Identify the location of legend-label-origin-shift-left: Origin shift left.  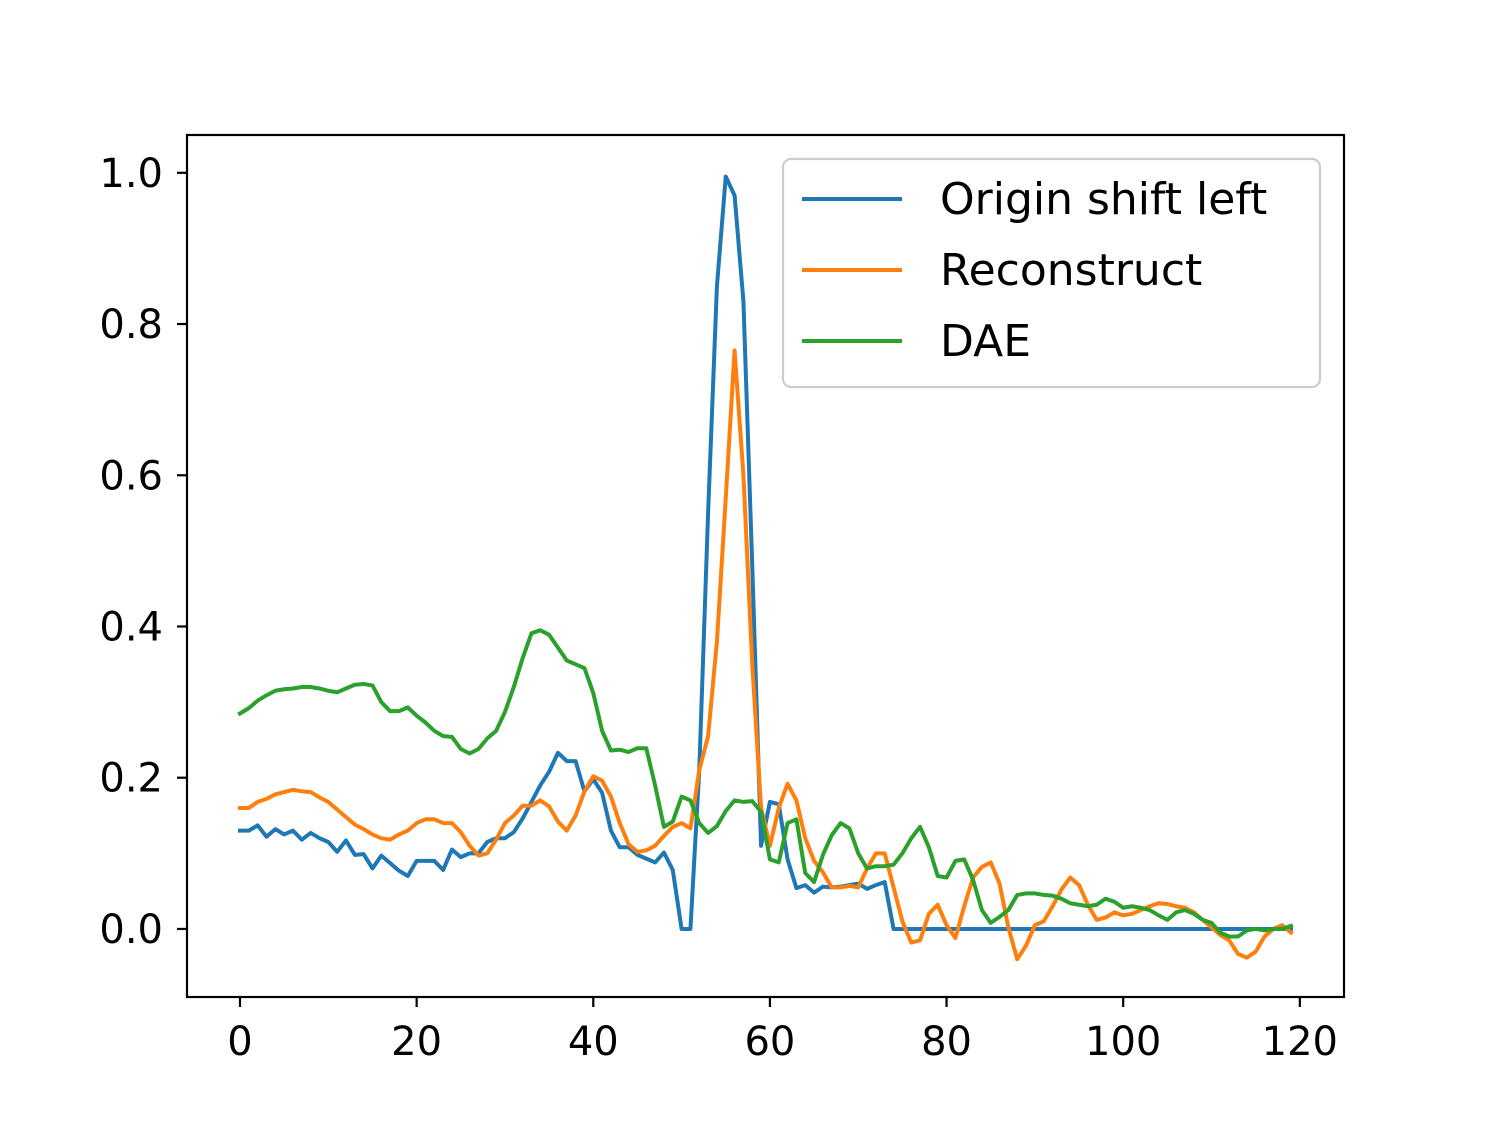
(1103, 199).